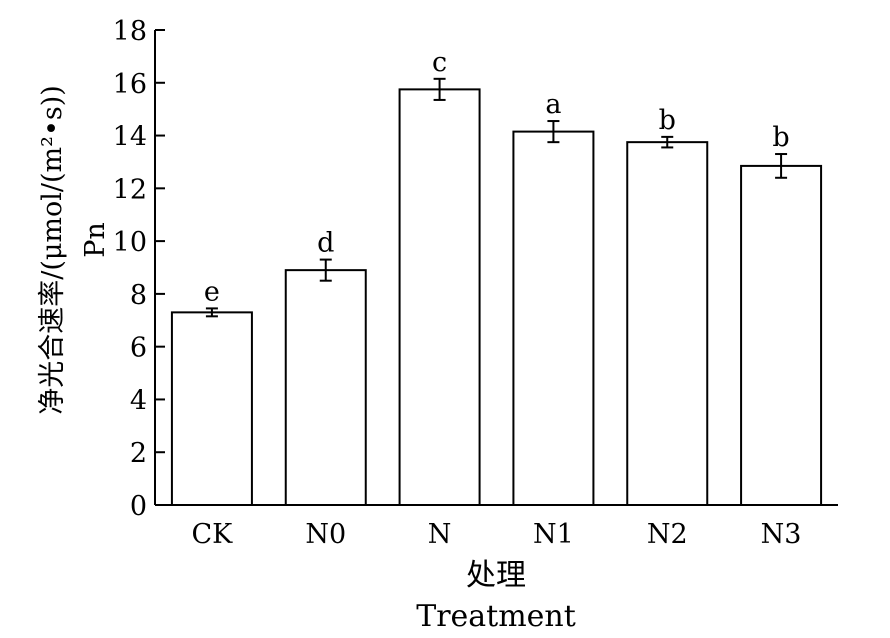 The image size is (890, 638). Describe the element at coordinates (553, 534) in the screenshot. I see `x-tick-label: N1` at that location.